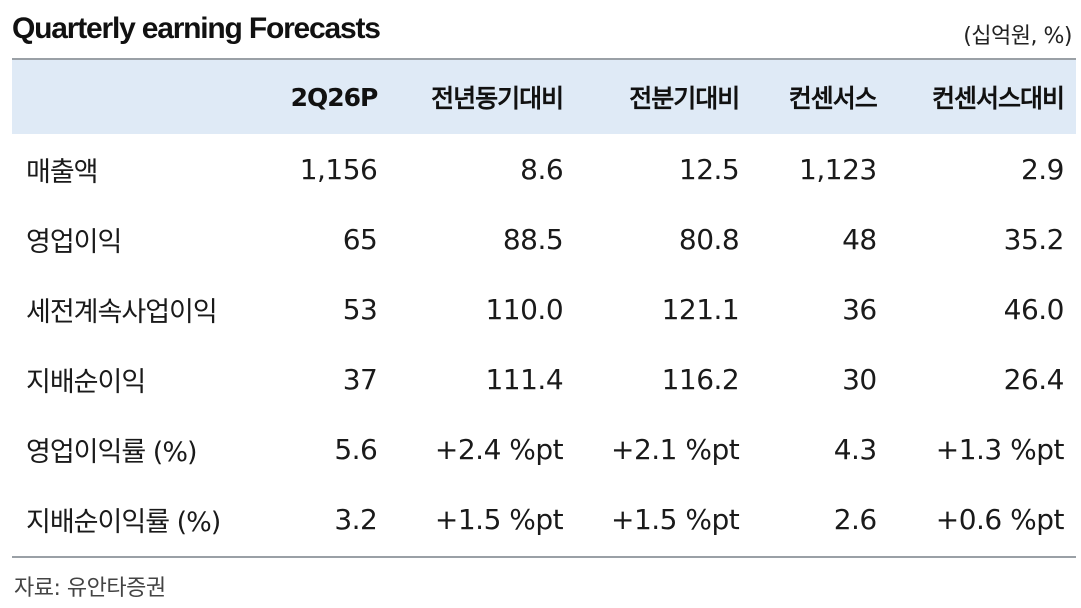  What do you see at coordinates (544, 59) in the screenshot?
I see `top-divider` at bounding box center [544, 59].